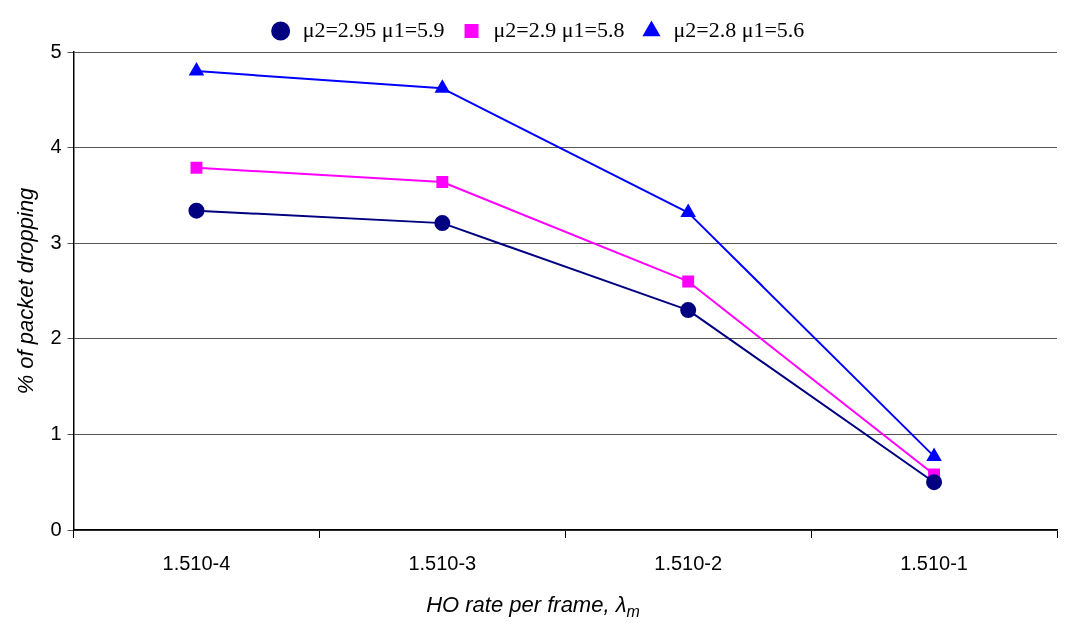  I want to click on legend-label: μ2=2.8 μ1=5.6, so click(739, 29).